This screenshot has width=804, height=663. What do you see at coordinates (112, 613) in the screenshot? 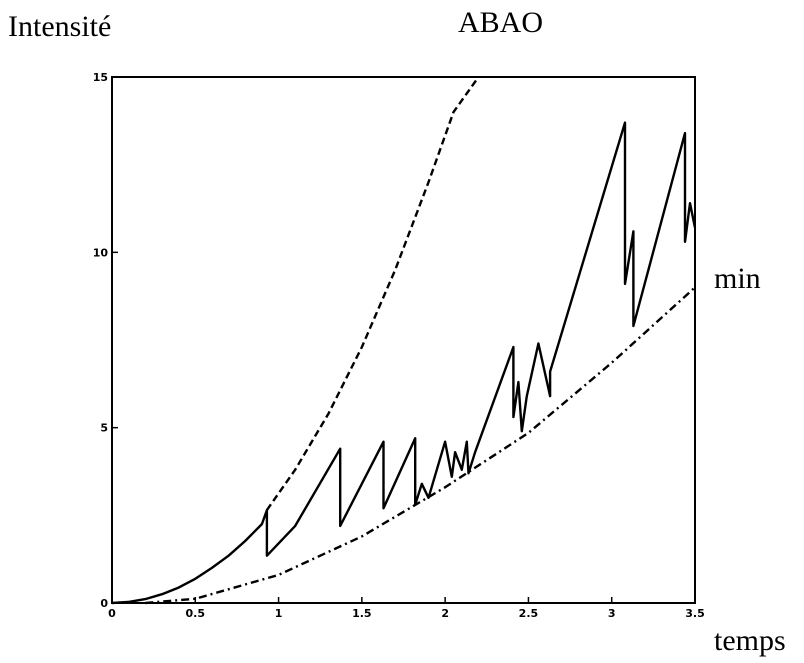
I see `x-tick-label: 0` at bounding box center [112, 613].